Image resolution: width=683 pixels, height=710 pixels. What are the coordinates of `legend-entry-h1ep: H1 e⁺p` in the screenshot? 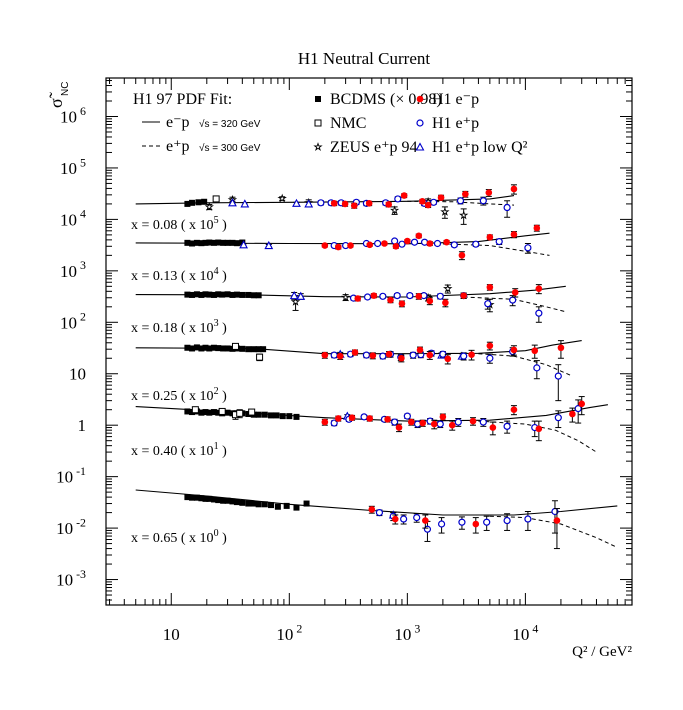 It's located at (447, 123).